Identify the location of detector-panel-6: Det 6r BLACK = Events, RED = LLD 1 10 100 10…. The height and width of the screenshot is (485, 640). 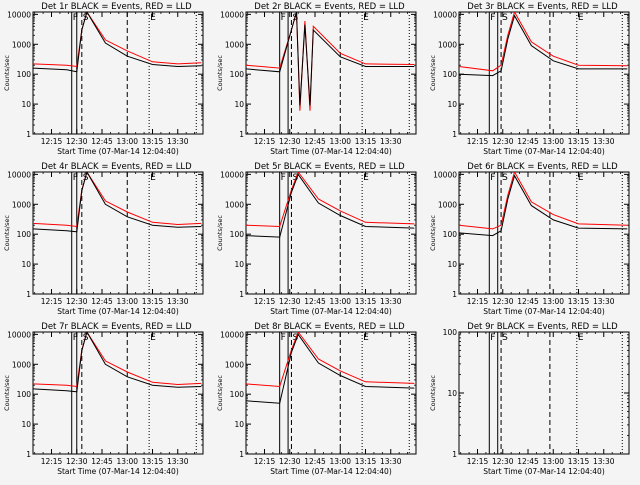
(529, 239).